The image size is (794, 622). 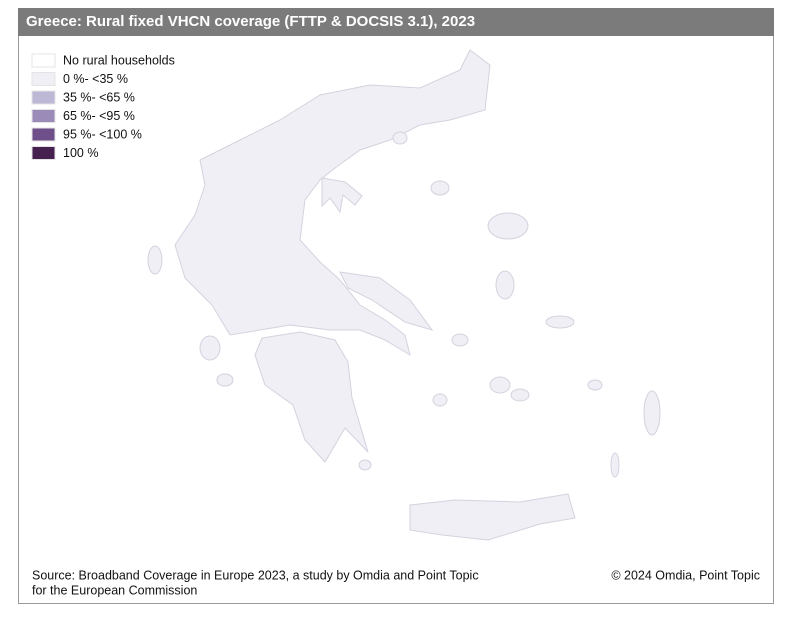 What do you see at coordinates (492, 517) in the screenshot?
I see `crete` at bounding box center [492, 517].